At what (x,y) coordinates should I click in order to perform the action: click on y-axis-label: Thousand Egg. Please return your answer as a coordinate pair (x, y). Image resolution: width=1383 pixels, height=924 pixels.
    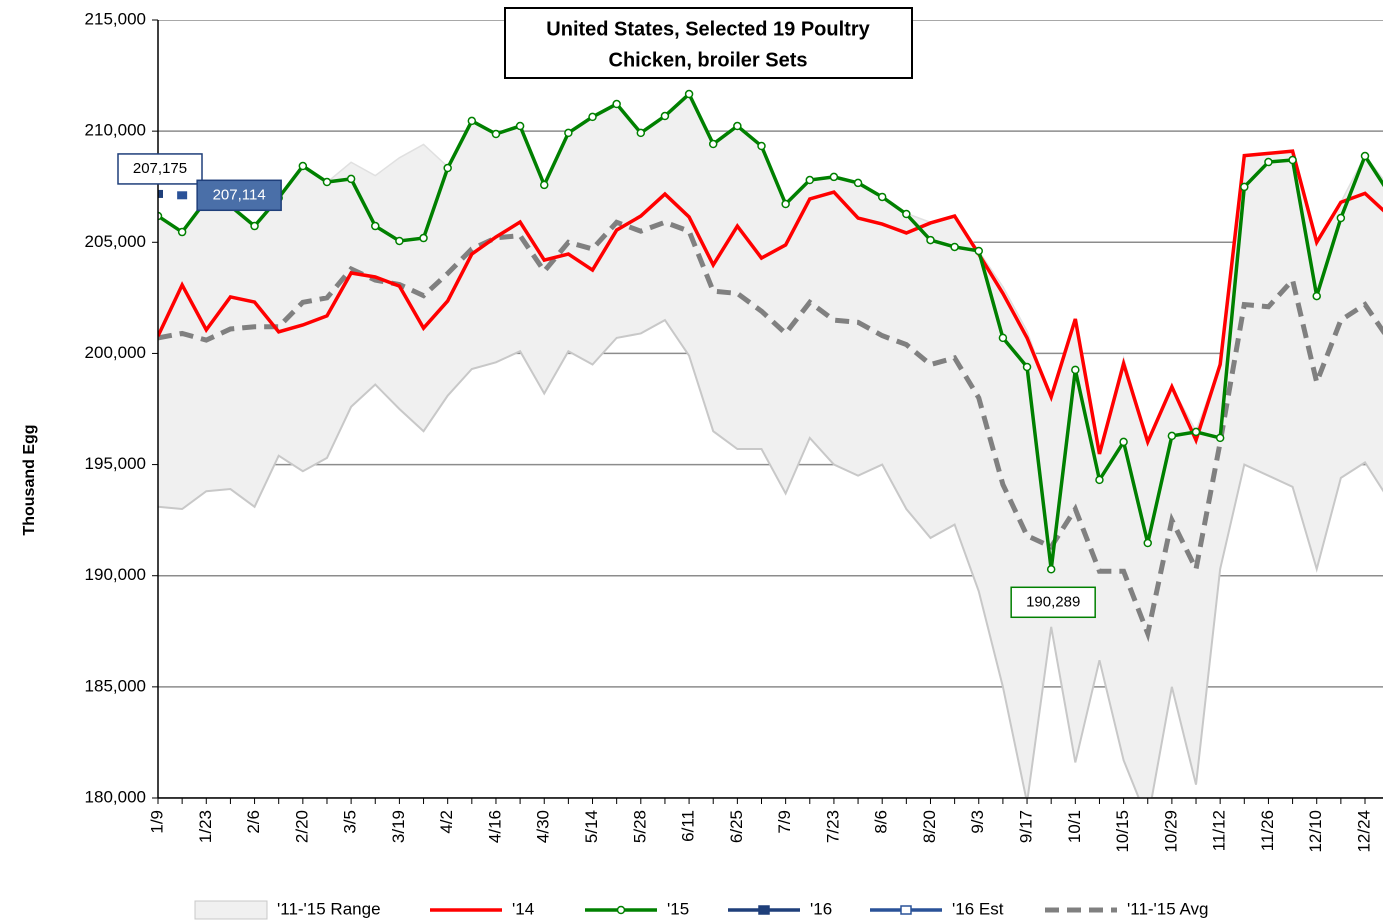
    Looking at the image, I should click on (29, 479).